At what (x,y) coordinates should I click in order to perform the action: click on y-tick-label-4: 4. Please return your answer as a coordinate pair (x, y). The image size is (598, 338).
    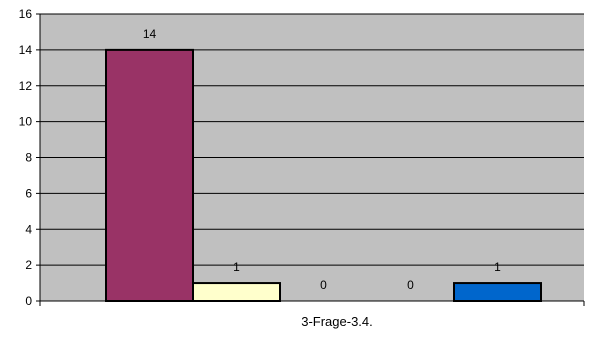
    Looking at the image, I should click on (28, 229).